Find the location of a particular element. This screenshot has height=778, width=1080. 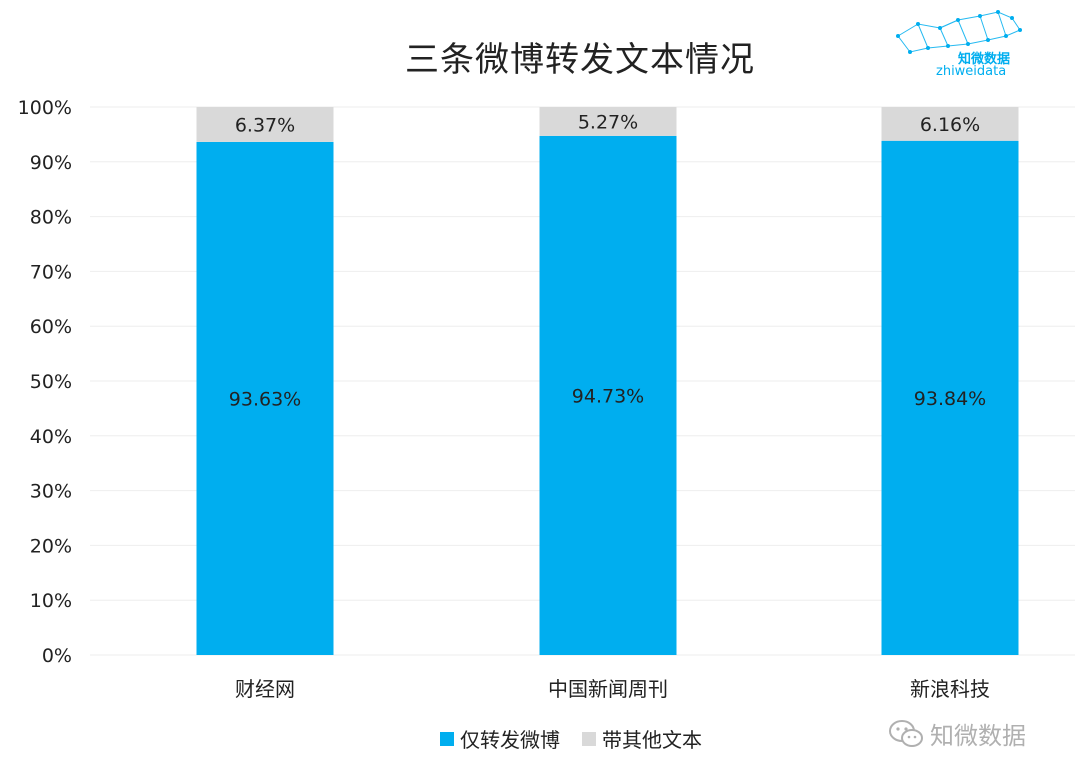

y-tick-label: 20% is located at coordinates (51, 546).